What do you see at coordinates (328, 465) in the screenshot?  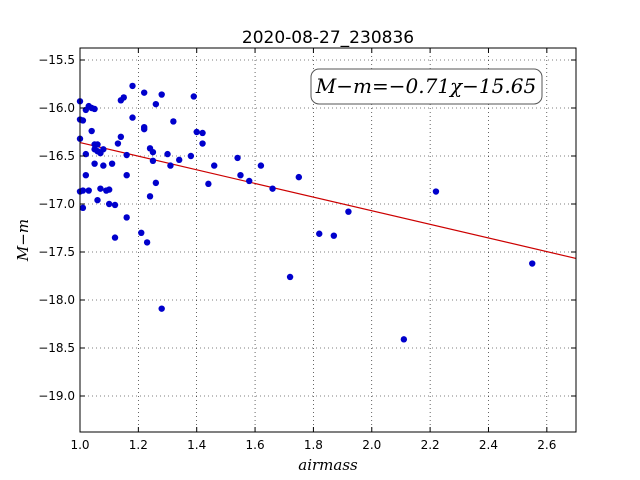 I see `x-axis-label: airmass` at bounding box center [328, 465].